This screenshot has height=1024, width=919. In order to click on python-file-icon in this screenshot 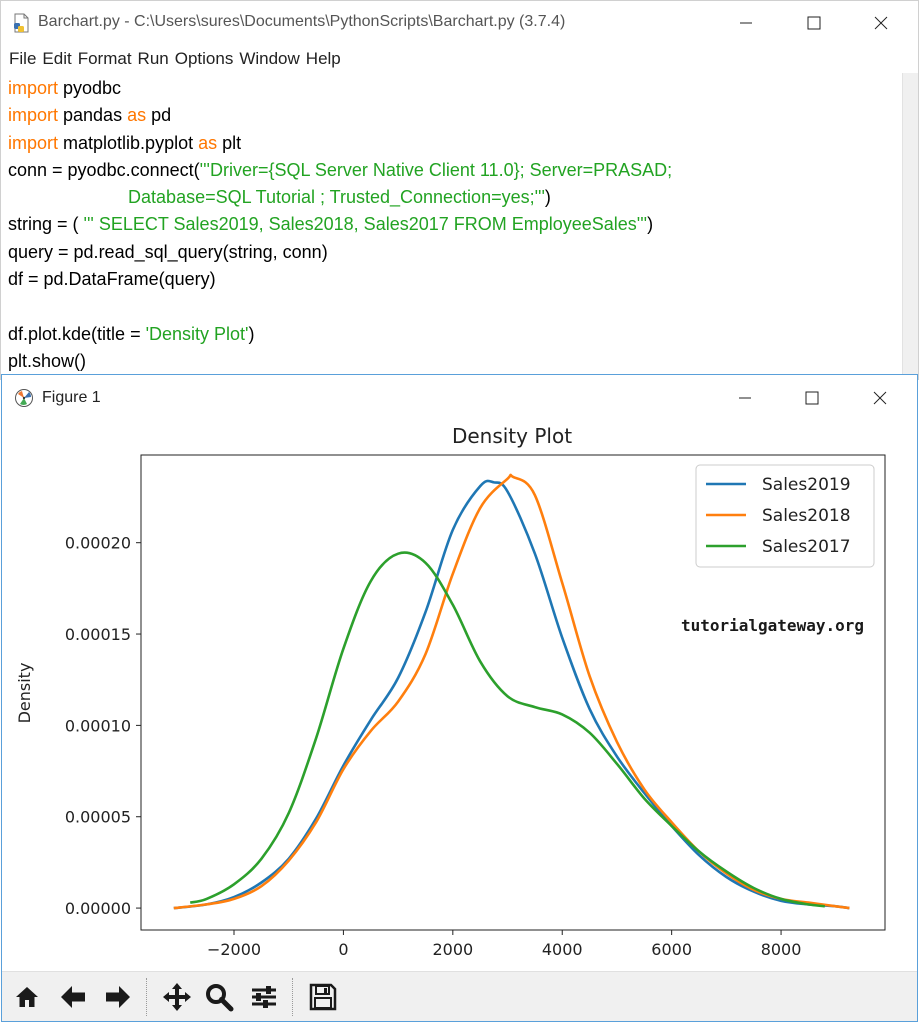, I will do `click(21, 23)`.